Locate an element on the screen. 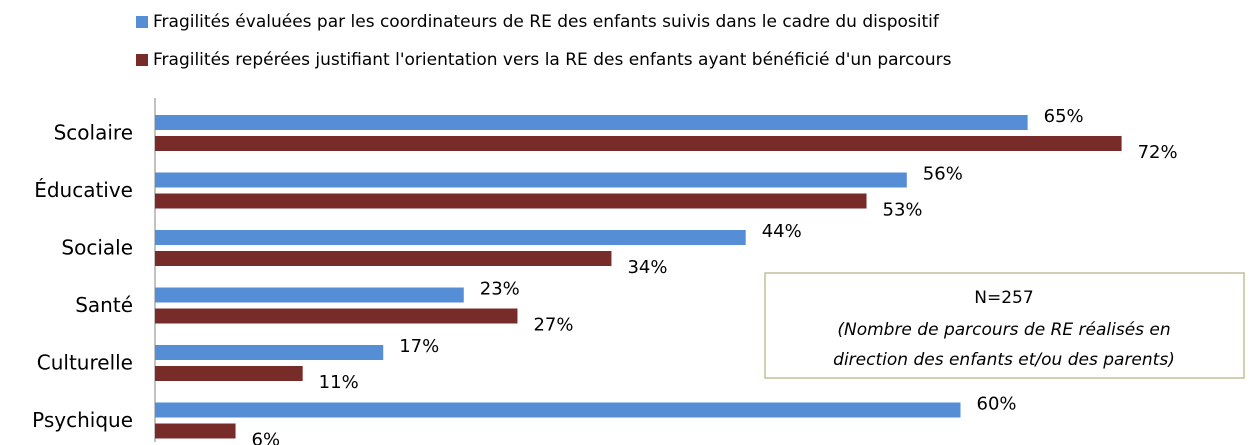  value-label: 56% is located at coordinates (943, 174).